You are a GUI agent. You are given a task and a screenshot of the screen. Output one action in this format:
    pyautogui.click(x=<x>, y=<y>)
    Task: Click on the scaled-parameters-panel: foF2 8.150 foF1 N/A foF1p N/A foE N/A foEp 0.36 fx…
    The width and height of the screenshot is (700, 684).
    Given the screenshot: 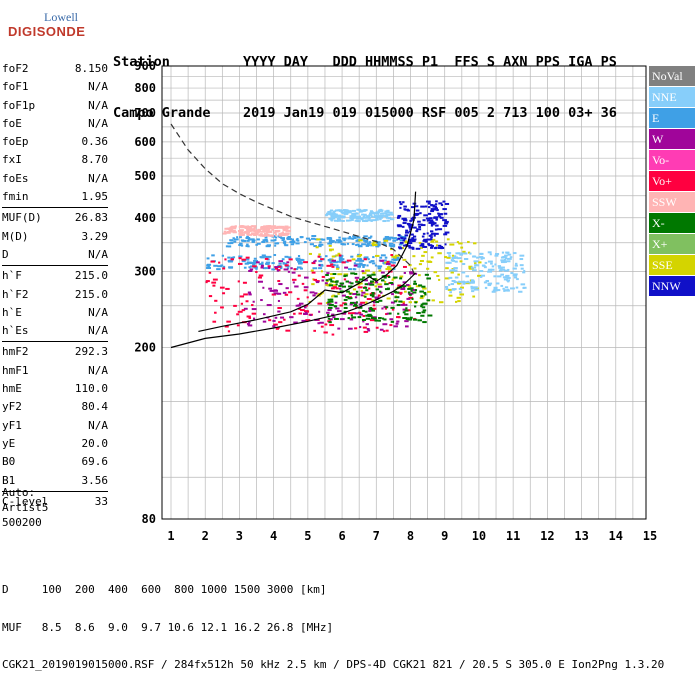 What is the action you would take?
    pyautogui.click(x=55, y=285)
    